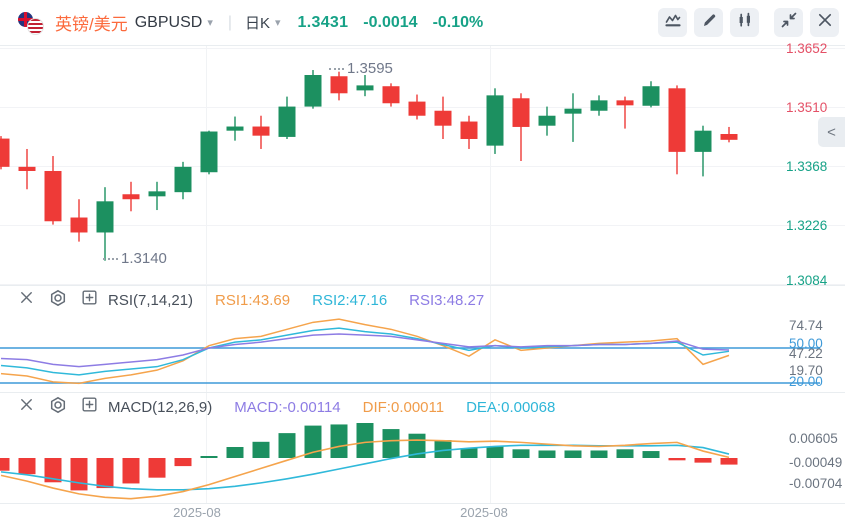 Image resolution: width=845 pixels, height=519 pixels. Describe the element at coordinates (361, 68) in the screenshot. I see `high-annotation: 1.3595` at that location.